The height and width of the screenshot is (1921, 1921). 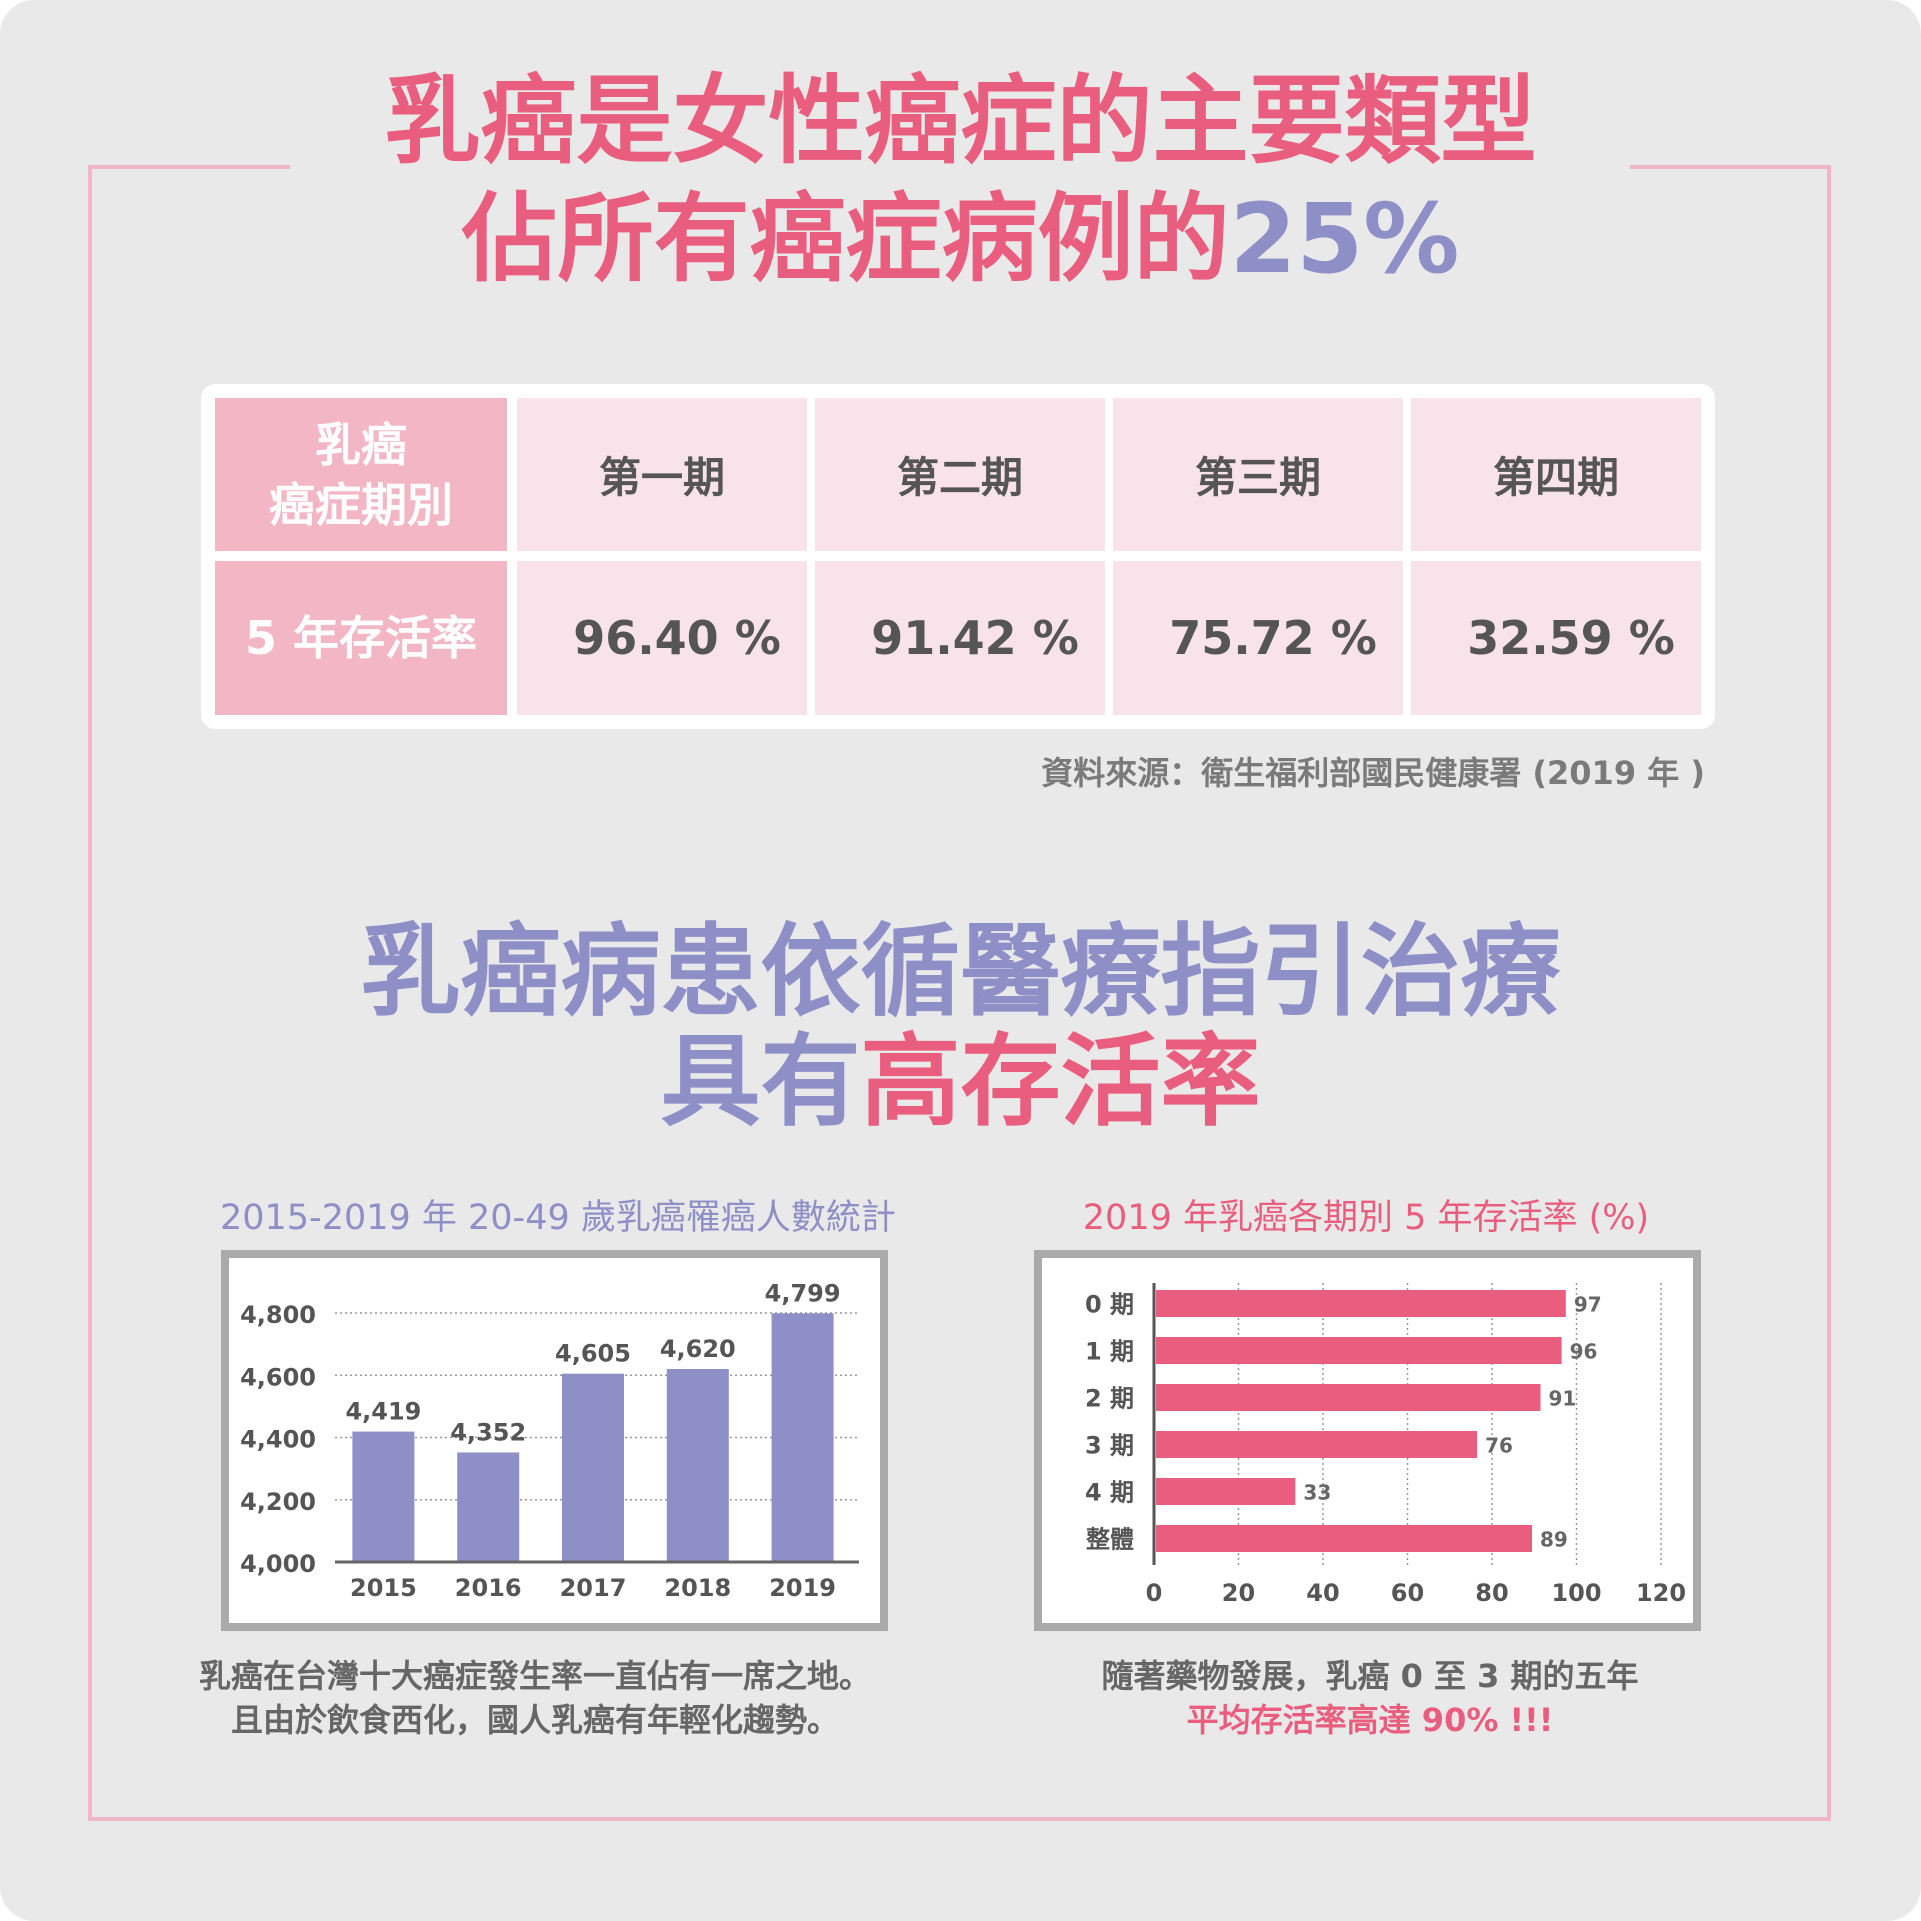 I want to click on x-tick-label: 2018, so click(x=697, y=1588).